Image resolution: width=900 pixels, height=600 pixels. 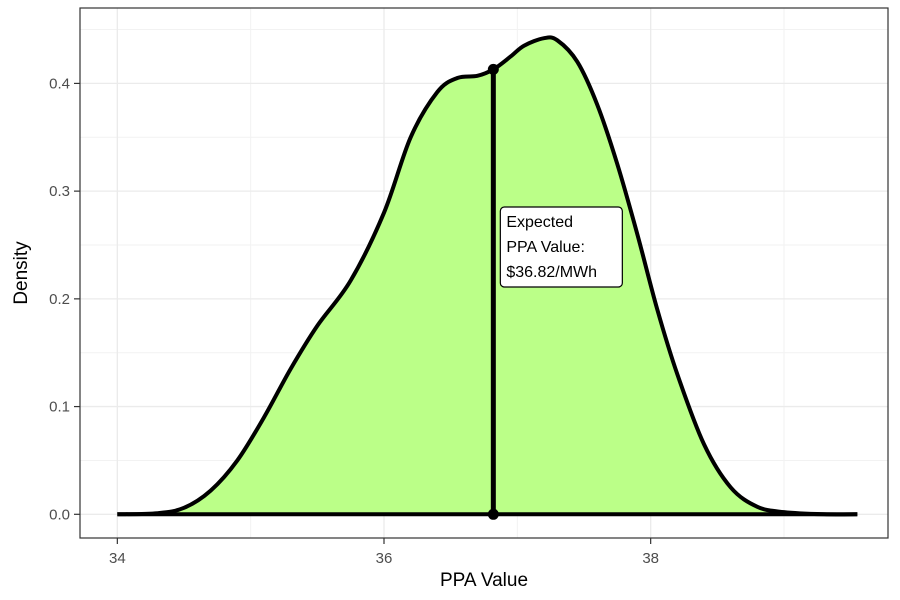 I want to click on expected-value-label-line-2: PPA Value:, so click(x=545, y=247).